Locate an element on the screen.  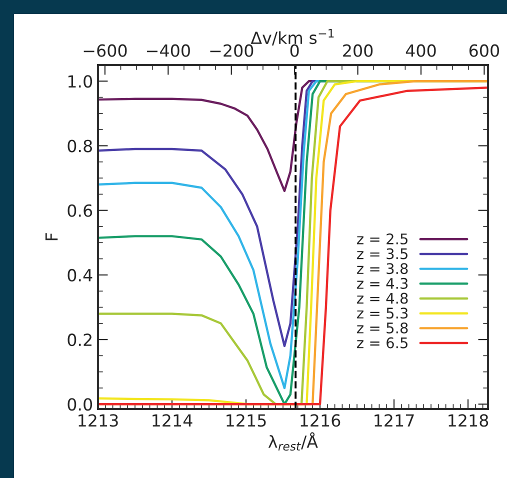
x-tick-label: 1214 is located at coordinates (172, 420).